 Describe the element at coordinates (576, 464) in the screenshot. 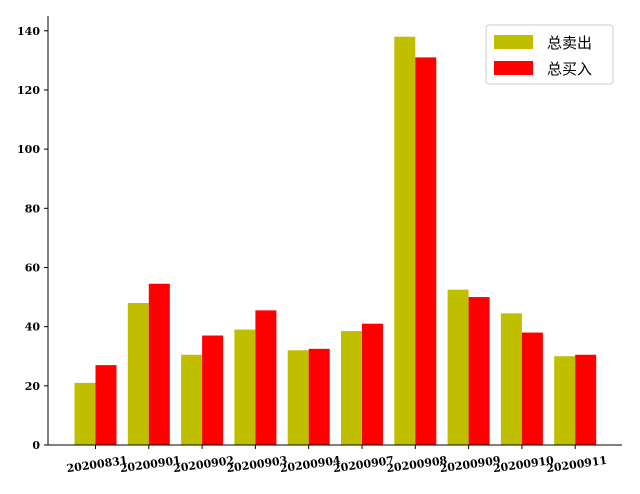

I see `x-tick-label-20200911: 20200911` at that location.